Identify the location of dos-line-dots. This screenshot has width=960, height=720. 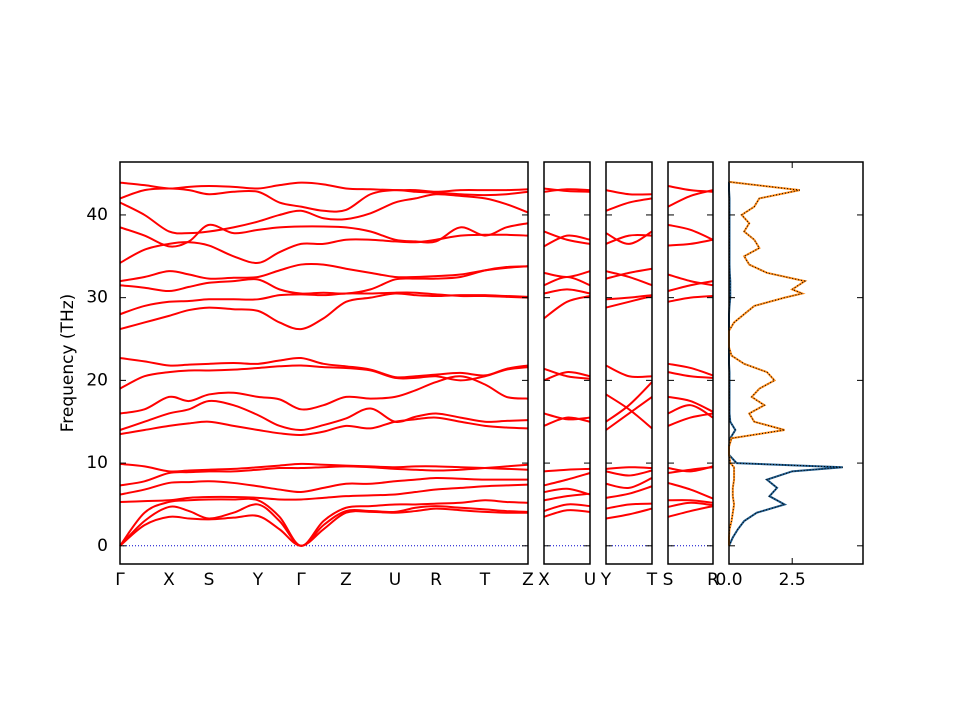
(767, 363).